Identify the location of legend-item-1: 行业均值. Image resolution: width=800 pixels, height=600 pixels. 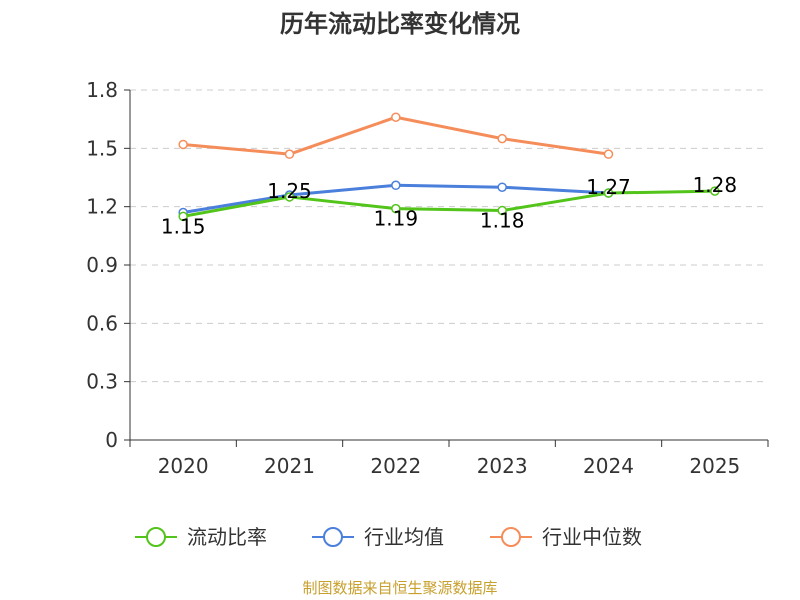
(378, 537).